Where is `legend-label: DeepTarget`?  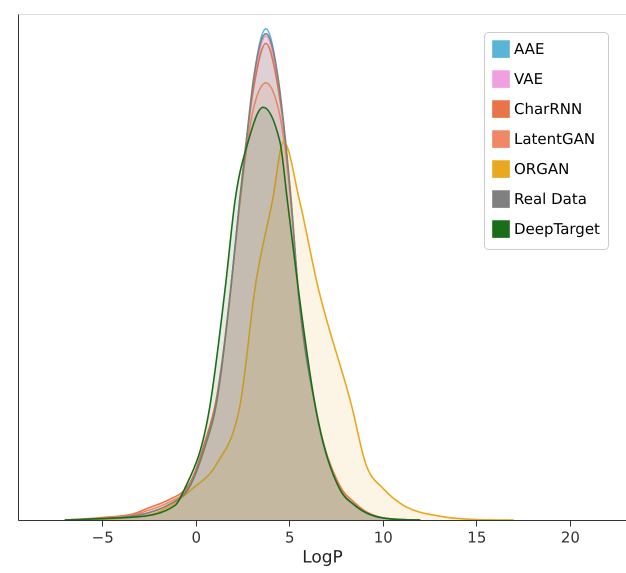 legend-label: DeepTarget is located at coordinates (557, 229).